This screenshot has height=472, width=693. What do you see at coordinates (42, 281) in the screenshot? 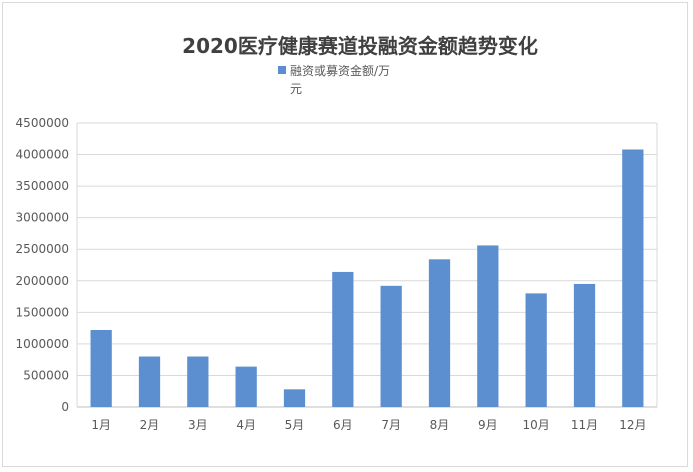
I see `y-tick-label: 2000000` at bounding box center [42, 281].